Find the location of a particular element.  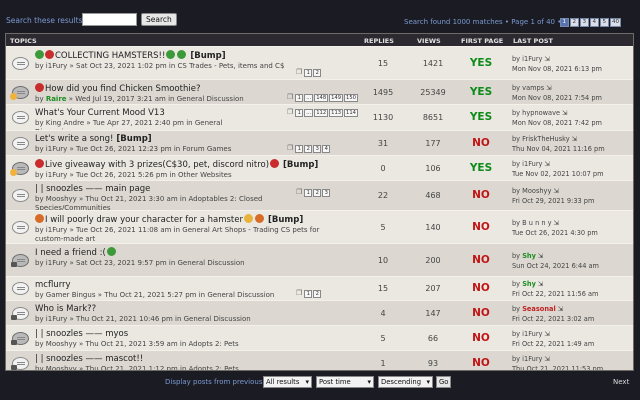

topic-page-link: 150 is located at coordinates (351, 98).